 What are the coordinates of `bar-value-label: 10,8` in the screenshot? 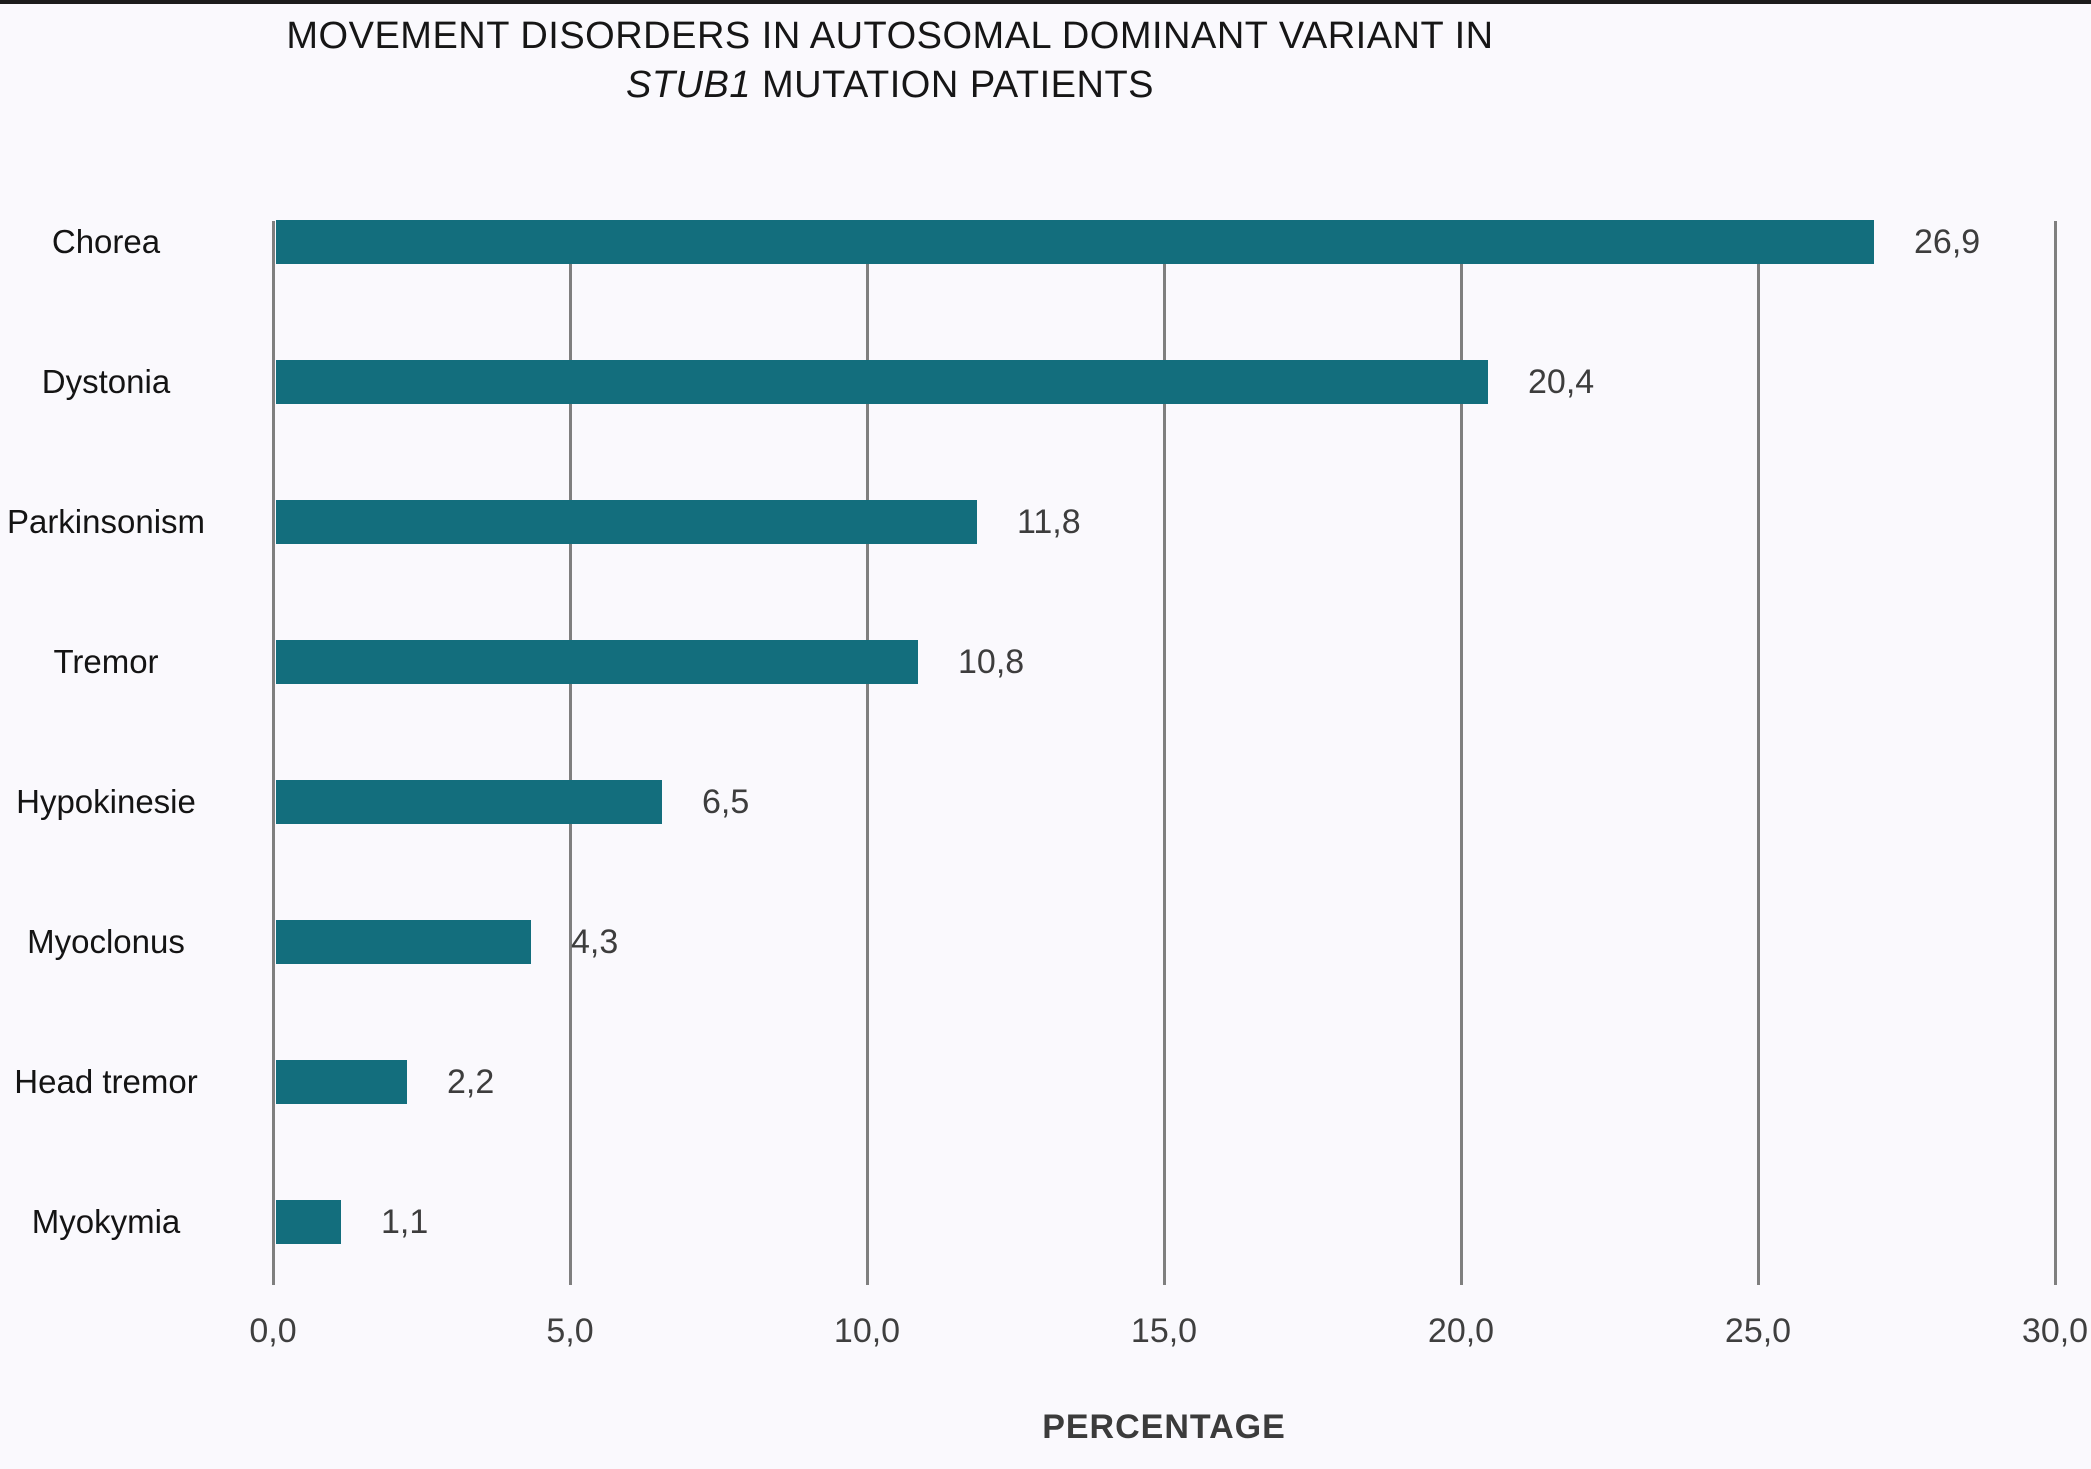 It's located at (991, 662).